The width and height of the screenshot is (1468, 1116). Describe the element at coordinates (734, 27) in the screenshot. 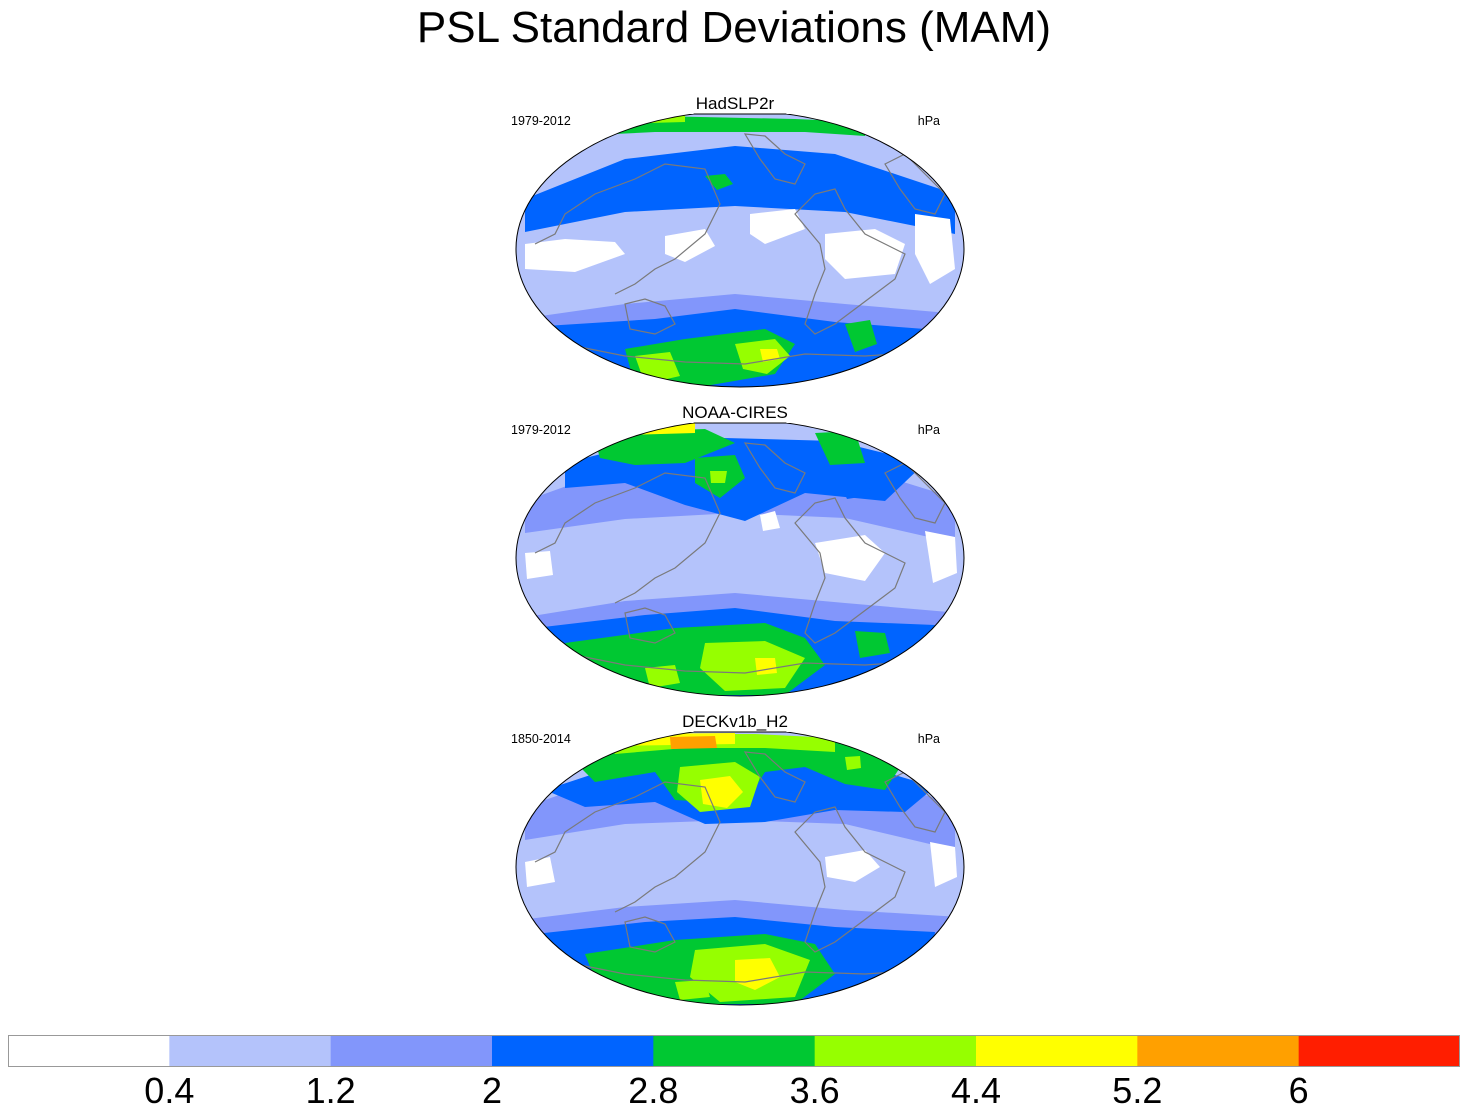

I see `chart-title: PSL Standard Deviations (MAM)` at that location.